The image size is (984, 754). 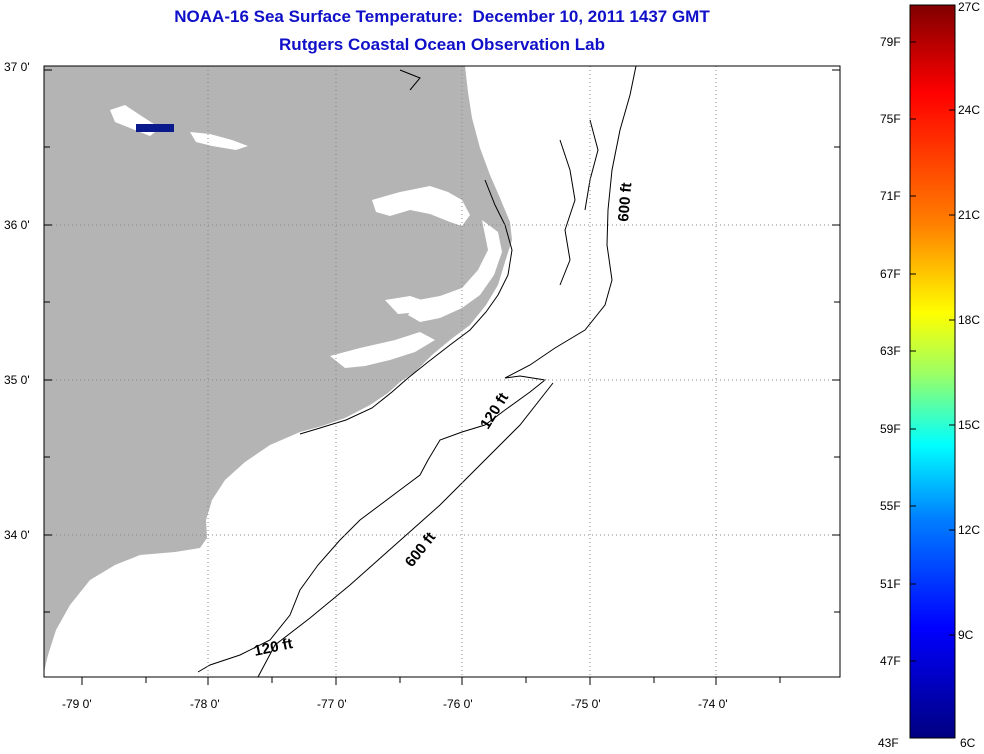 I want to click on contour-600ft-north, so click(x=570, y=222).